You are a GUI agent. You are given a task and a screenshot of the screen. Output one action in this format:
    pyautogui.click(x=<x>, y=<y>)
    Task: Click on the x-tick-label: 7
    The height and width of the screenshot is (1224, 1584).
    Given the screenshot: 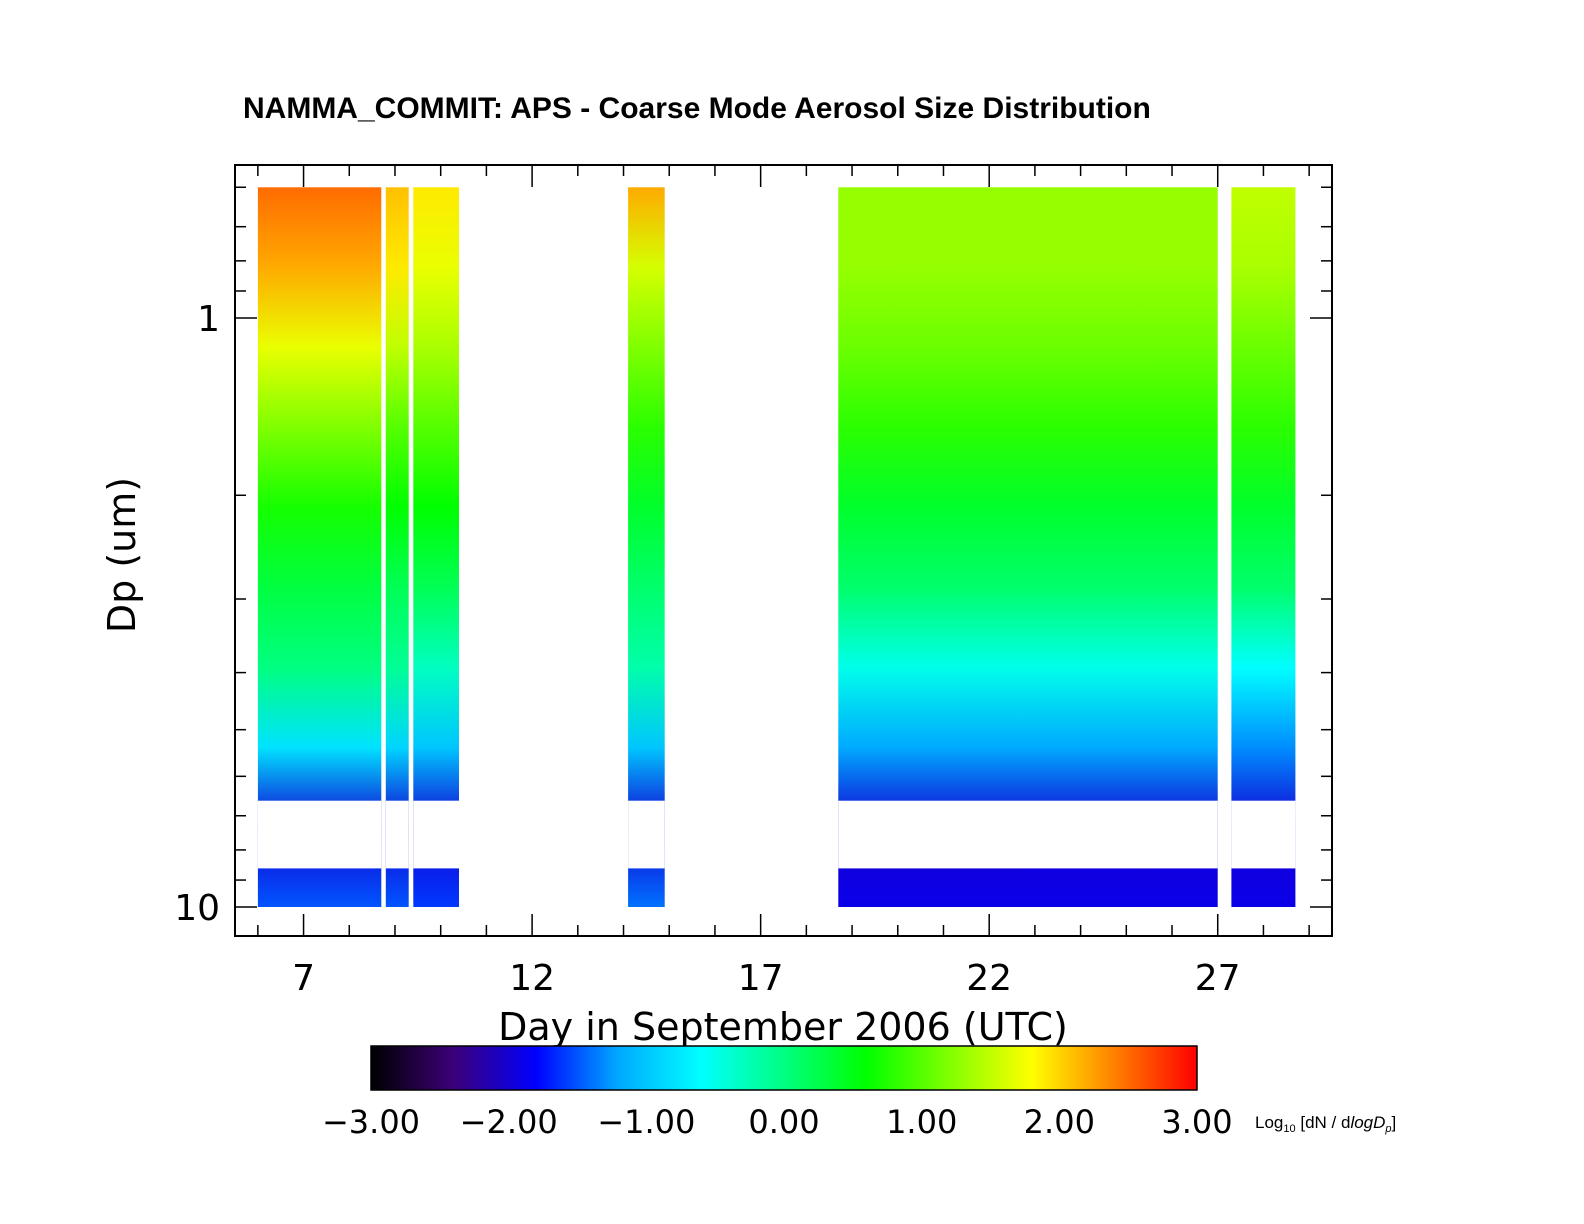 What is the action you would take?
    pyautogui.click(x=303, y=978)
    